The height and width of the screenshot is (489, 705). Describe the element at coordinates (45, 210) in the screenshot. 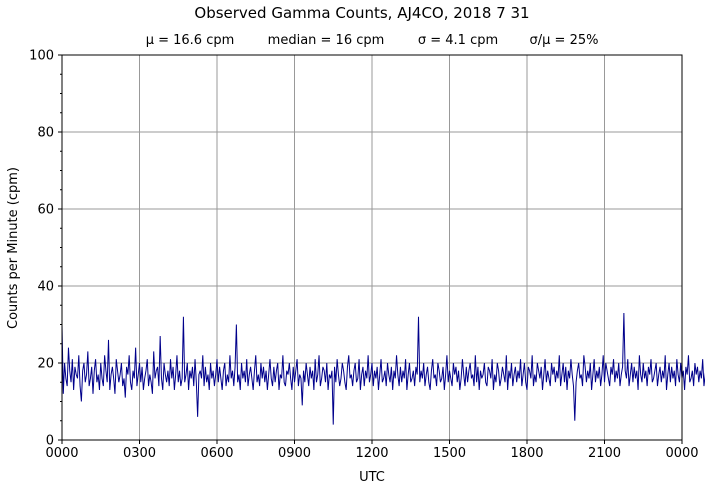

I see `y-tick-label: 60` at that location.